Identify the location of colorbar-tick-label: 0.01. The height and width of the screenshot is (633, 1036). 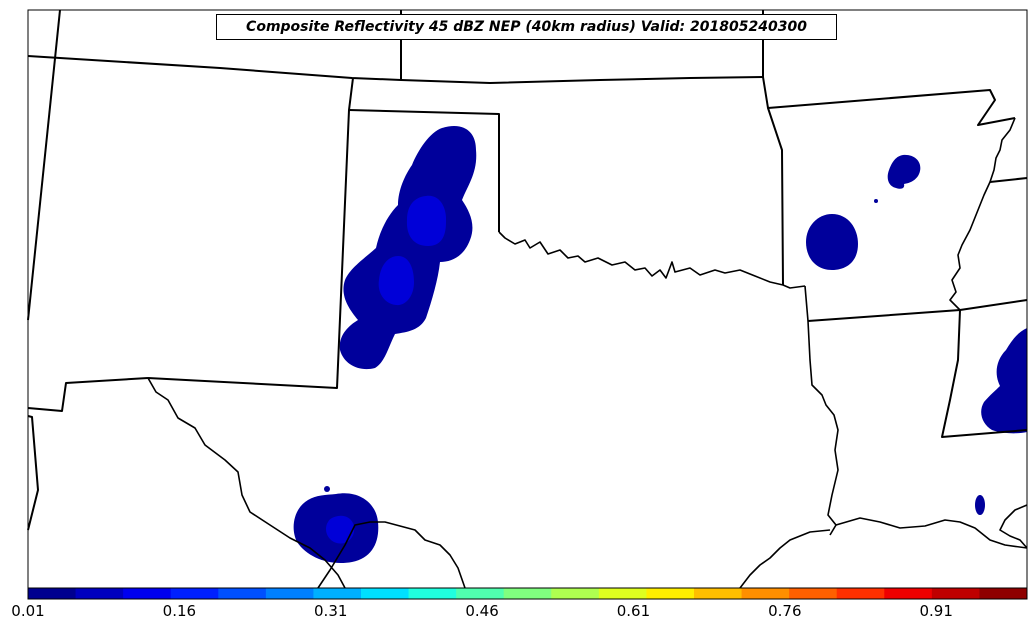
(28, 611).